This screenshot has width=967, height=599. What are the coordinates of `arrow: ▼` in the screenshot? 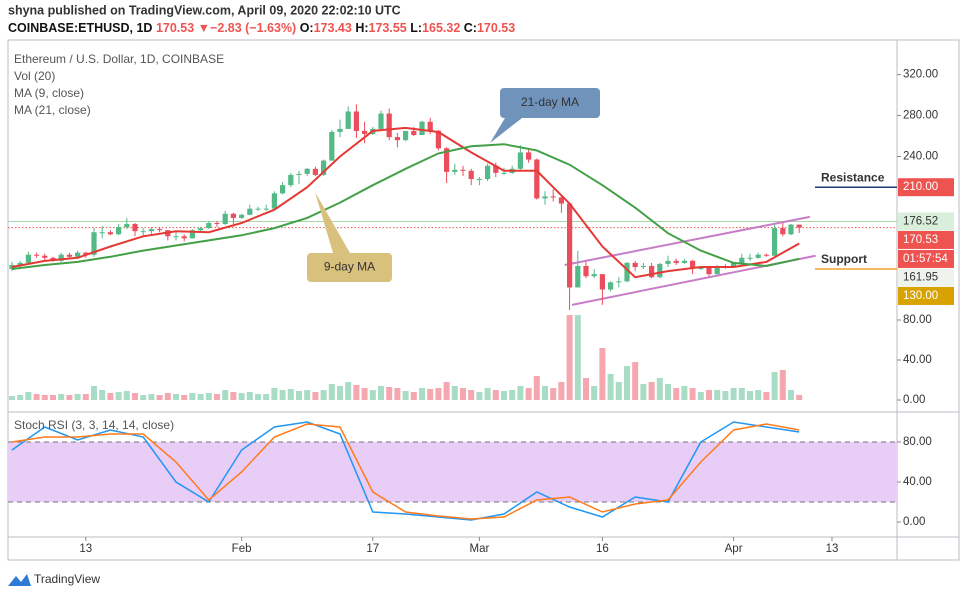 It's located at (204, 28).